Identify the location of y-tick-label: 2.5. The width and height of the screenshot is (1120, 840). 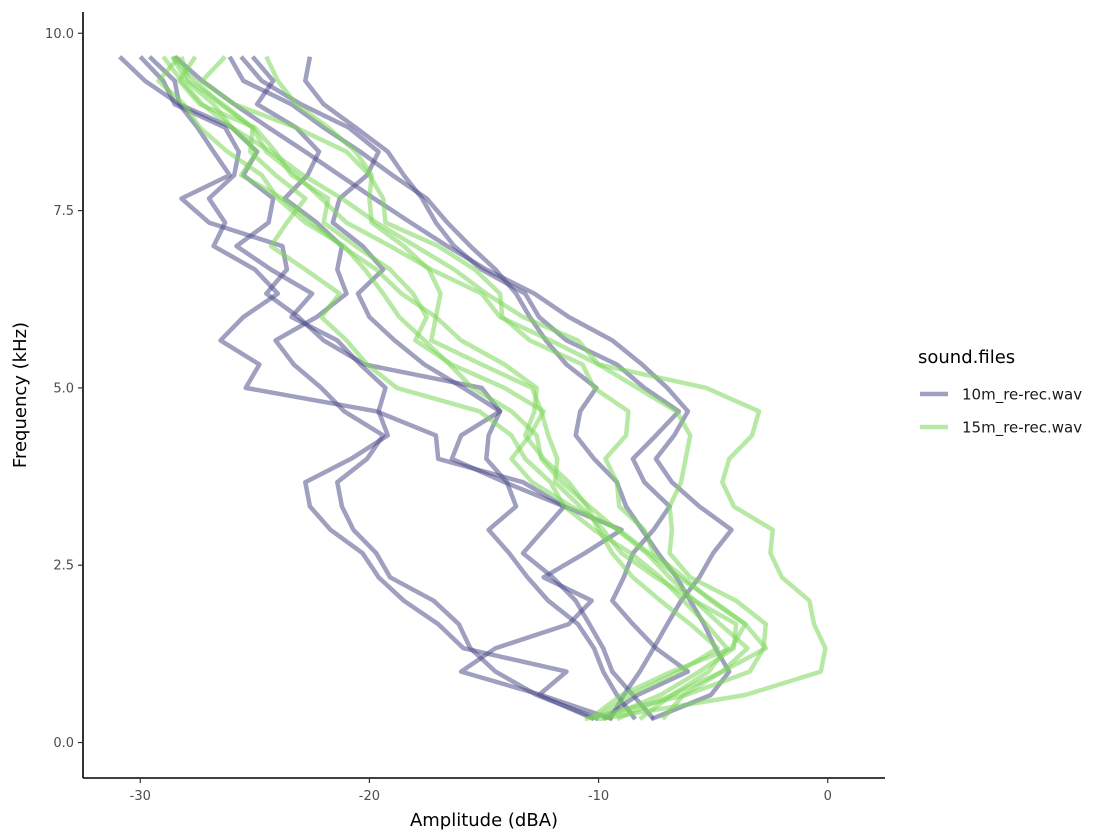
(63, 566).